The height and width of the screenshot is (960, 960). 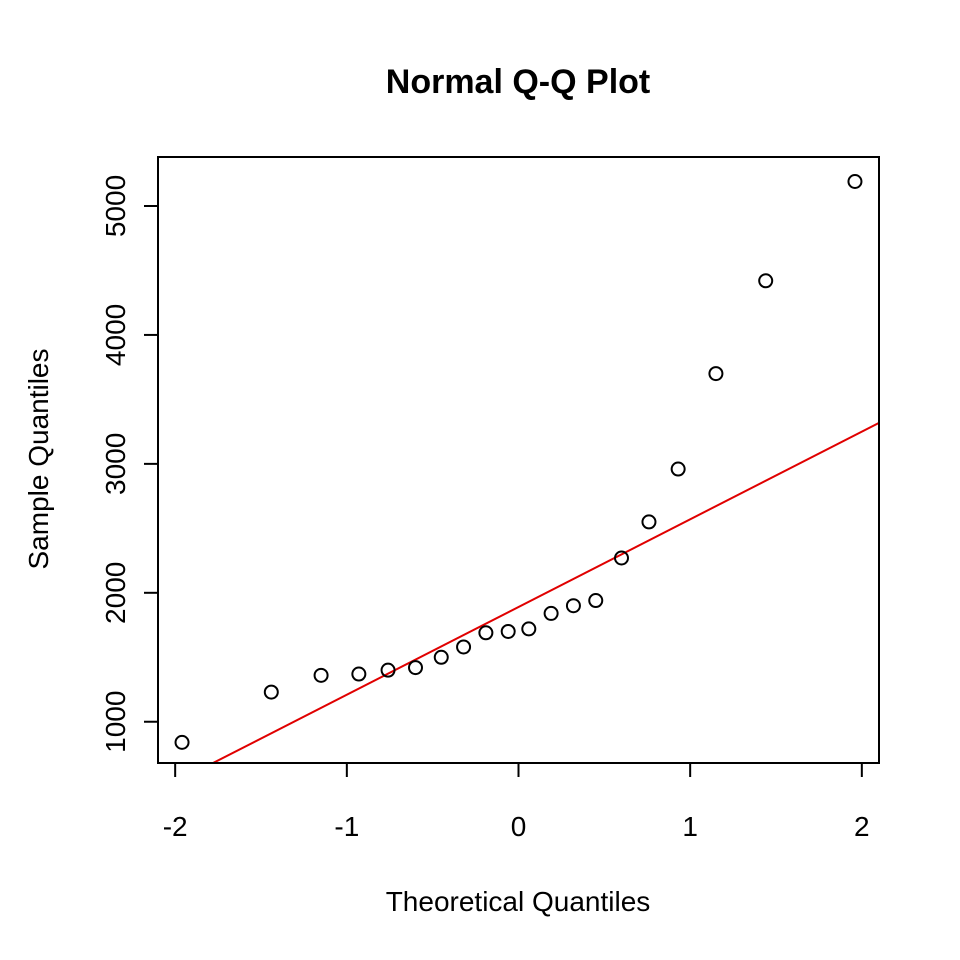 I want to click on x-tick-label: 1, so click(x=690, y=826).